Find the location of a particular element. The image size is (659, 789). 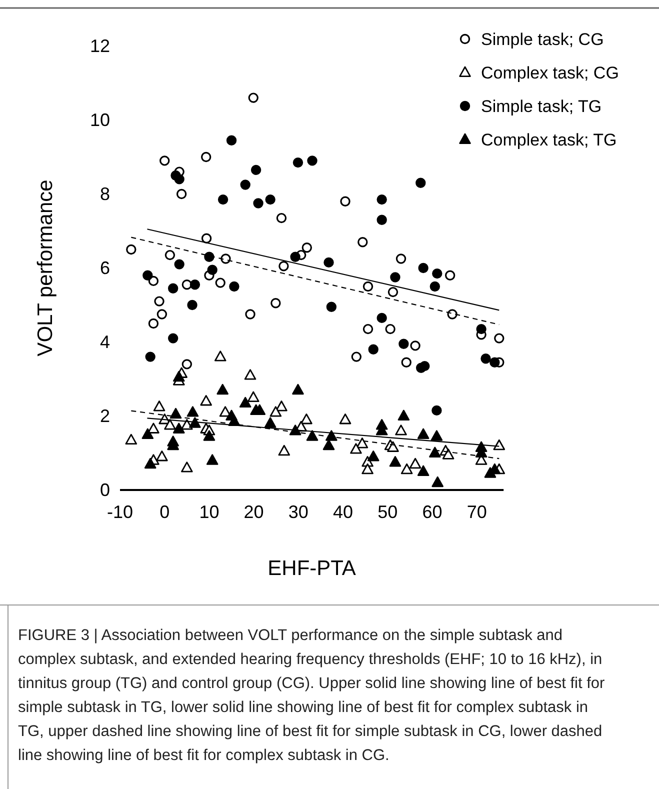

x-axis-title: EHF-PTA is located at coordinates (312, 568).